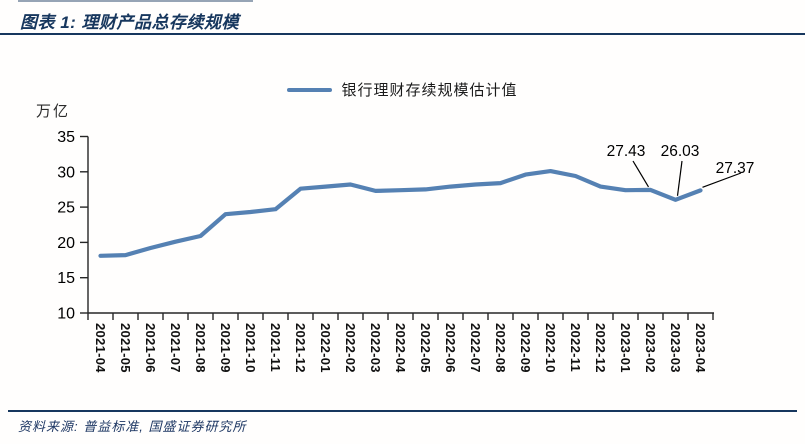 The height and width of the screenshot is (444, 805). What do you see at coordinates (53, 111) in the screenshot?
I see `y-axis-unit-label: 万亿` at bounding box center [53, 111].